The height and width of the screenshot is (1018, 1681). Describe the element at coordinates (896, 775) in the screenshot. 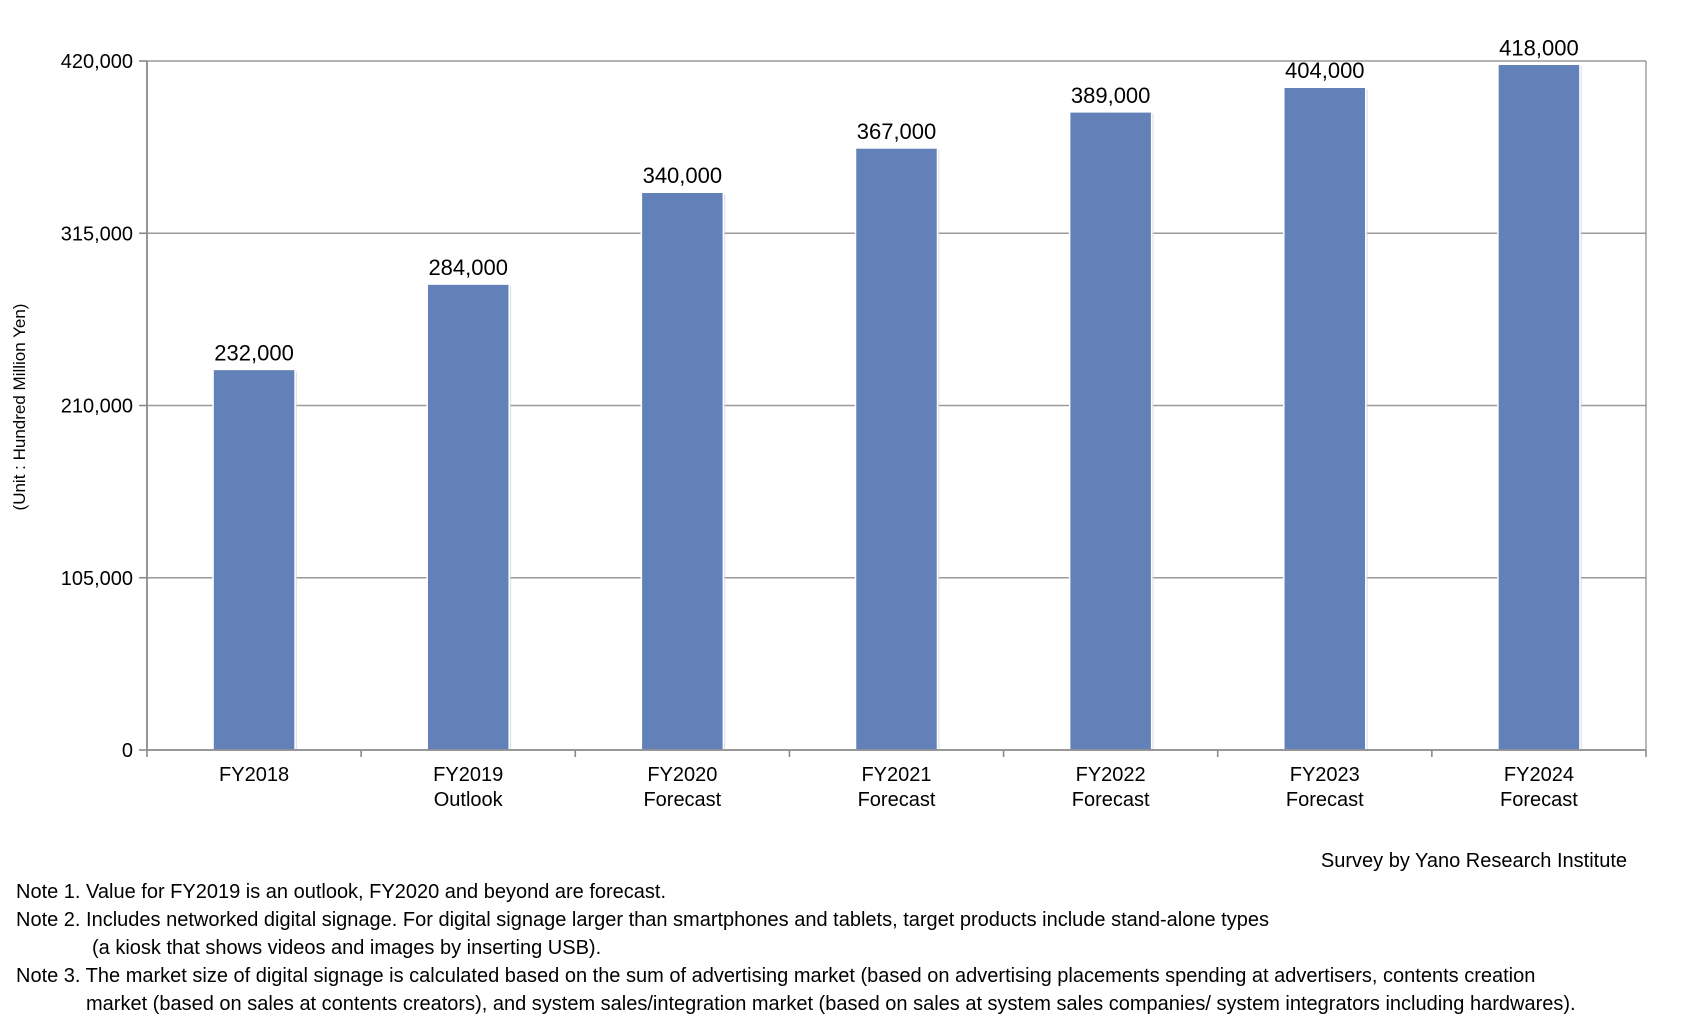

I see `x-tick-label: FY2021` at that location.